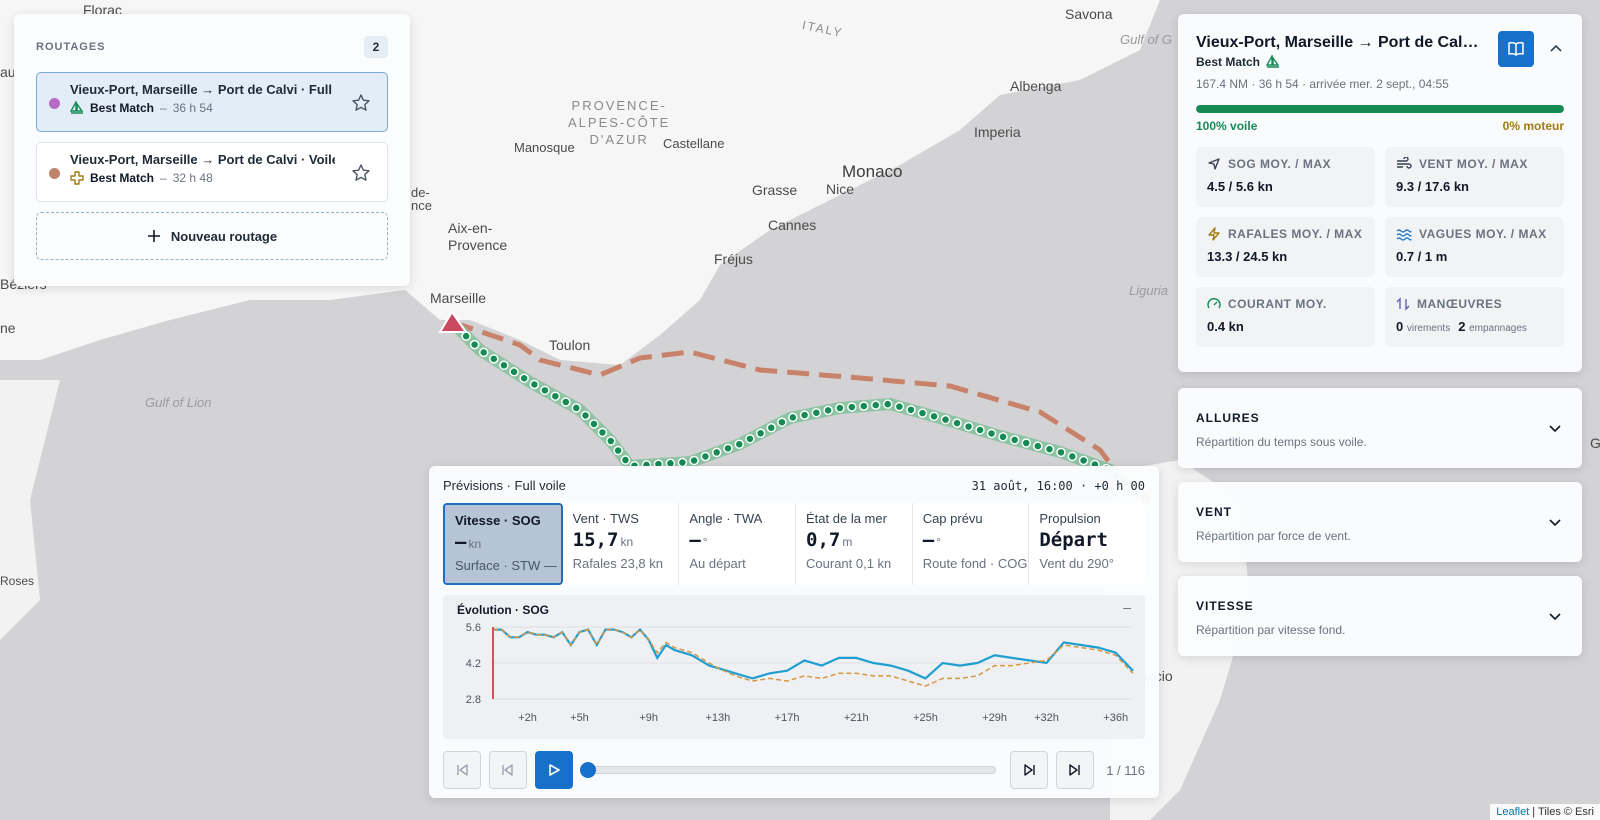 This screenshot has width=1600, height=820. What do you see at coordinates (1473, 164) in the screenshot?
I see `kpi-label: VENT MOY. / MAX` at bounding box center [1473, 164].